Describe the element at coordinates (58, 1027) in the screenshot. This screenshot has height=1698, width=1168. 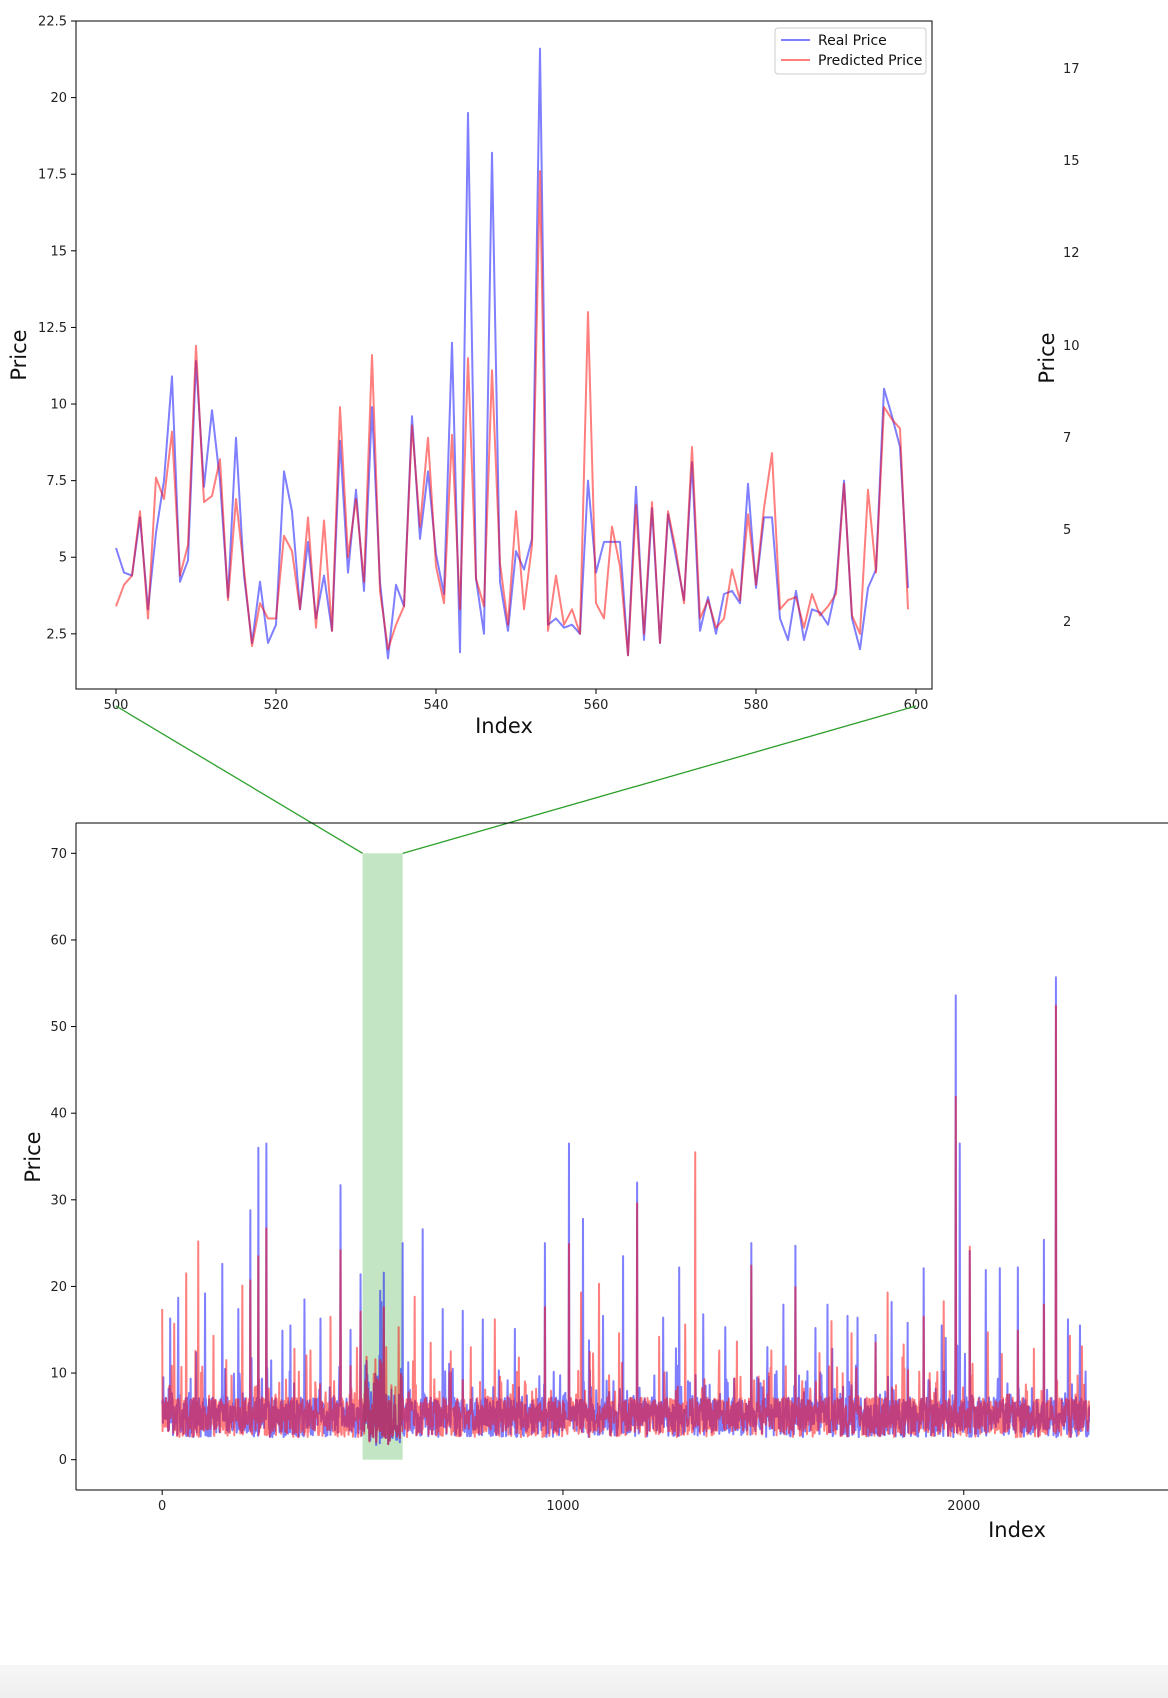
I see `full-y-tick-label: 50` at that location.